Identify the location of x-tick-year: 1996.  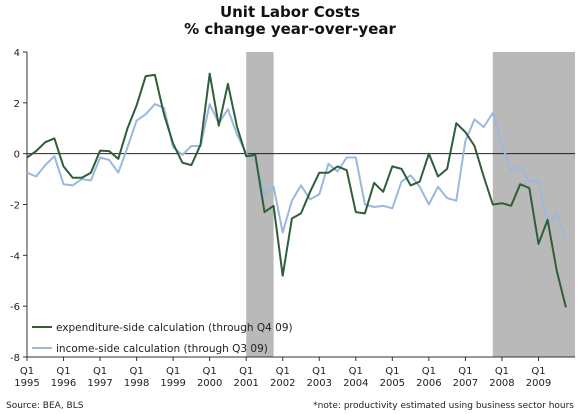
(63, 383).